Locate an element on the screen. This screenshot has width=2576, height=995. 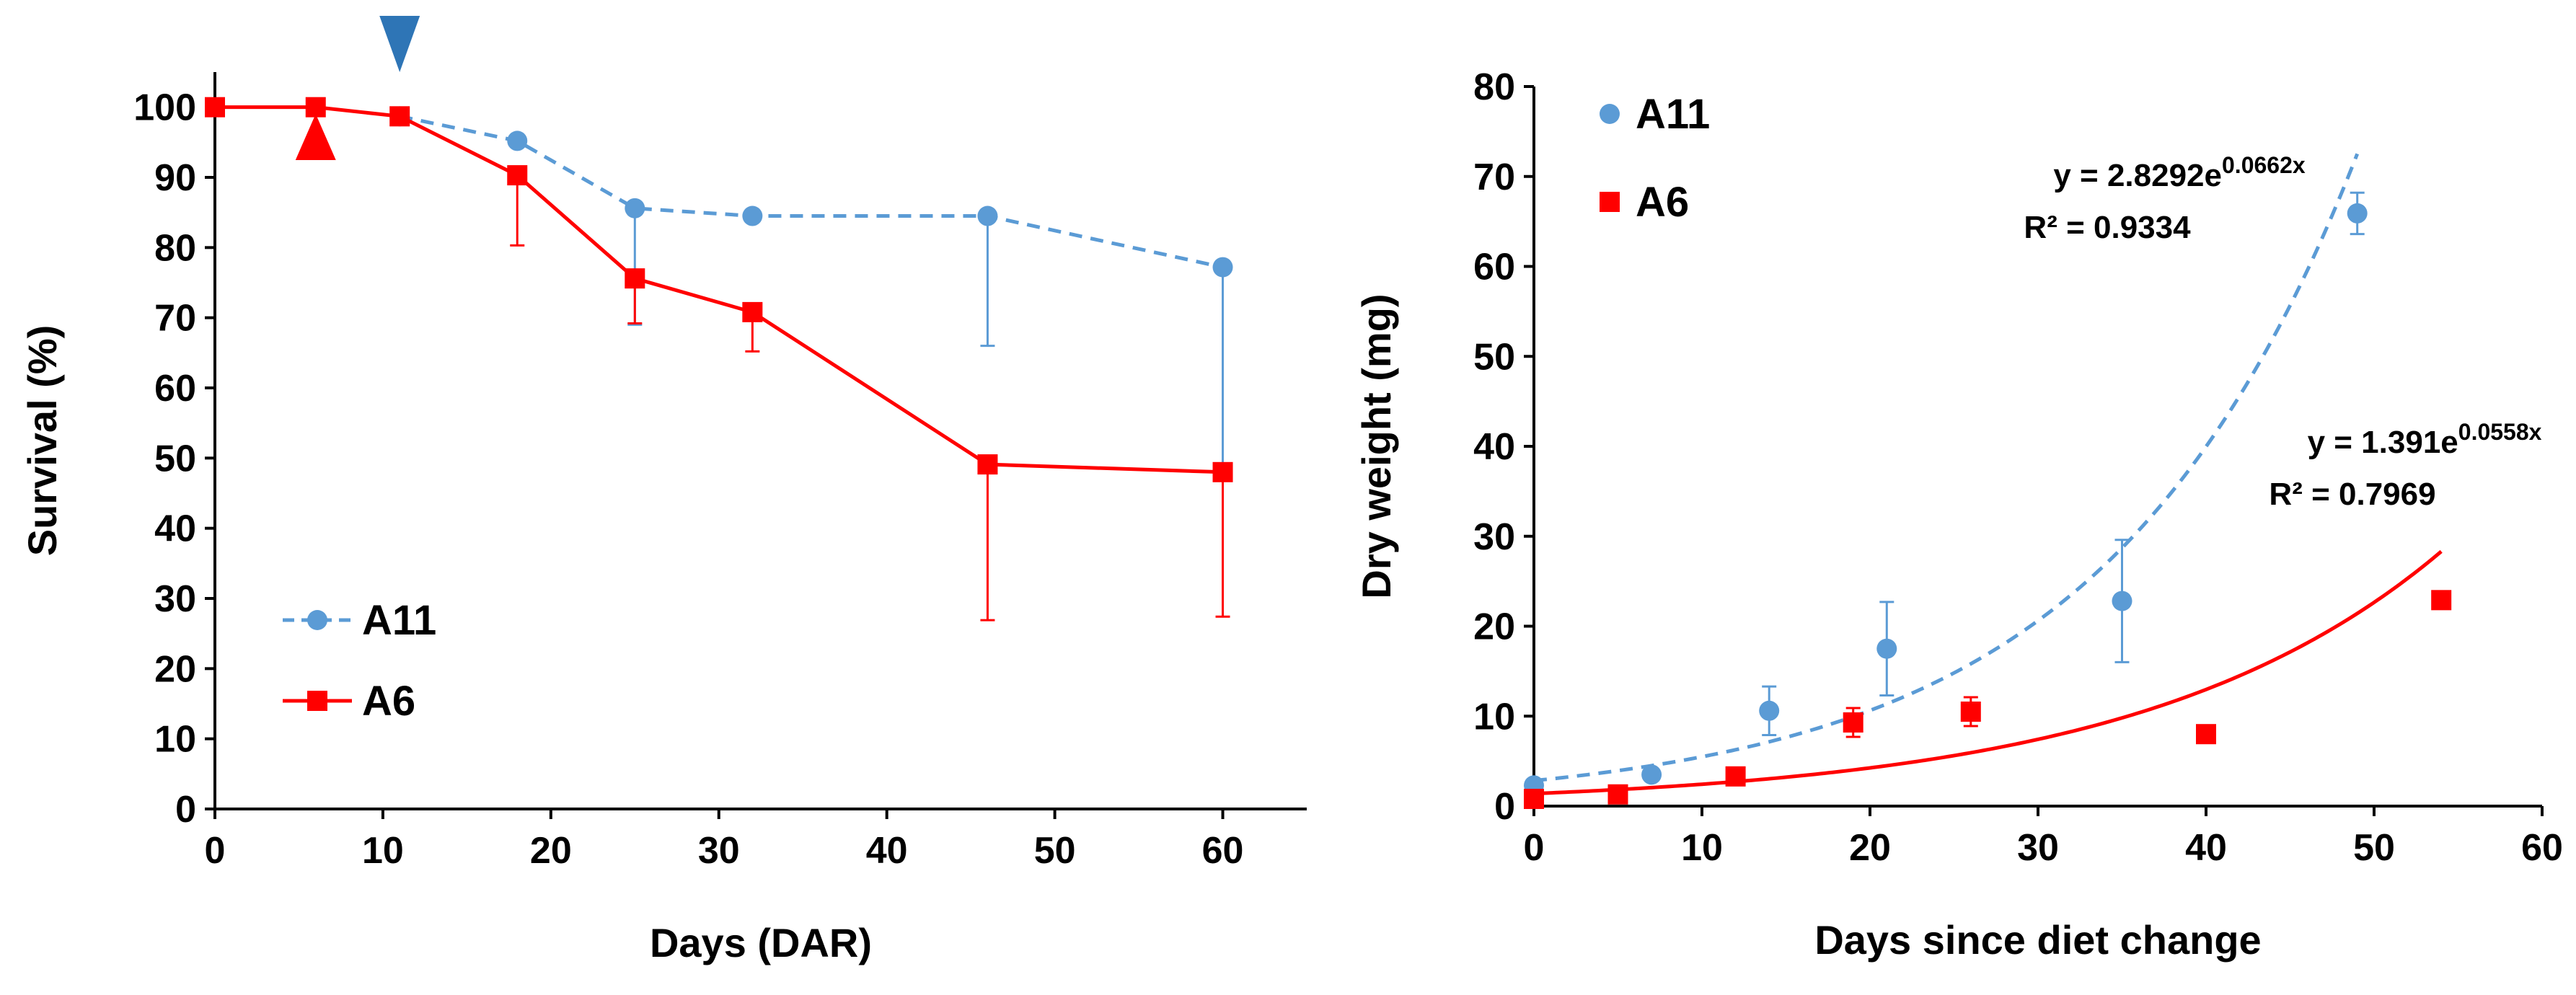
trendline-equation: y = 2.8292e0.0662x is located at coordinates (2179, 172).